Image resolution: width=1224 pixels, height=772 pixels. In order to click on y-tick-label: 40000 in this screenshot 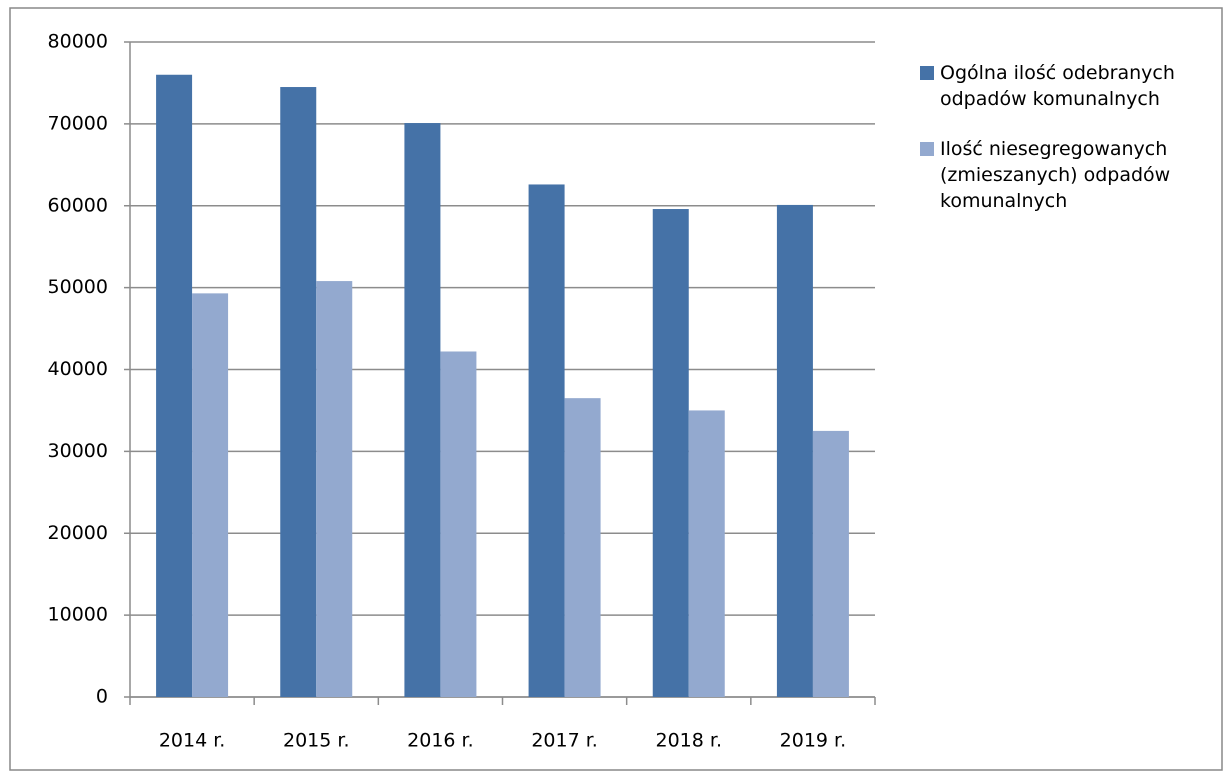, I will do `click(78, 369)`.